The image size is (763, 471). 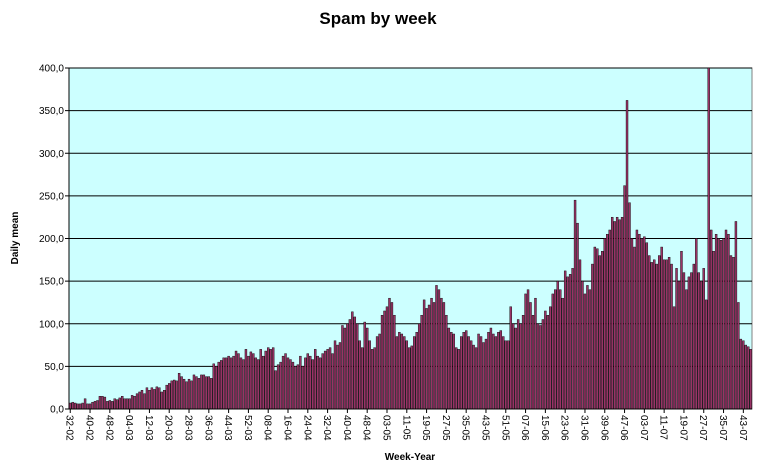 What do you see at coordinates (410, 457) in the screenshot?
I see `x-axis-label: Week-Year` at bounding box center [410, 457].